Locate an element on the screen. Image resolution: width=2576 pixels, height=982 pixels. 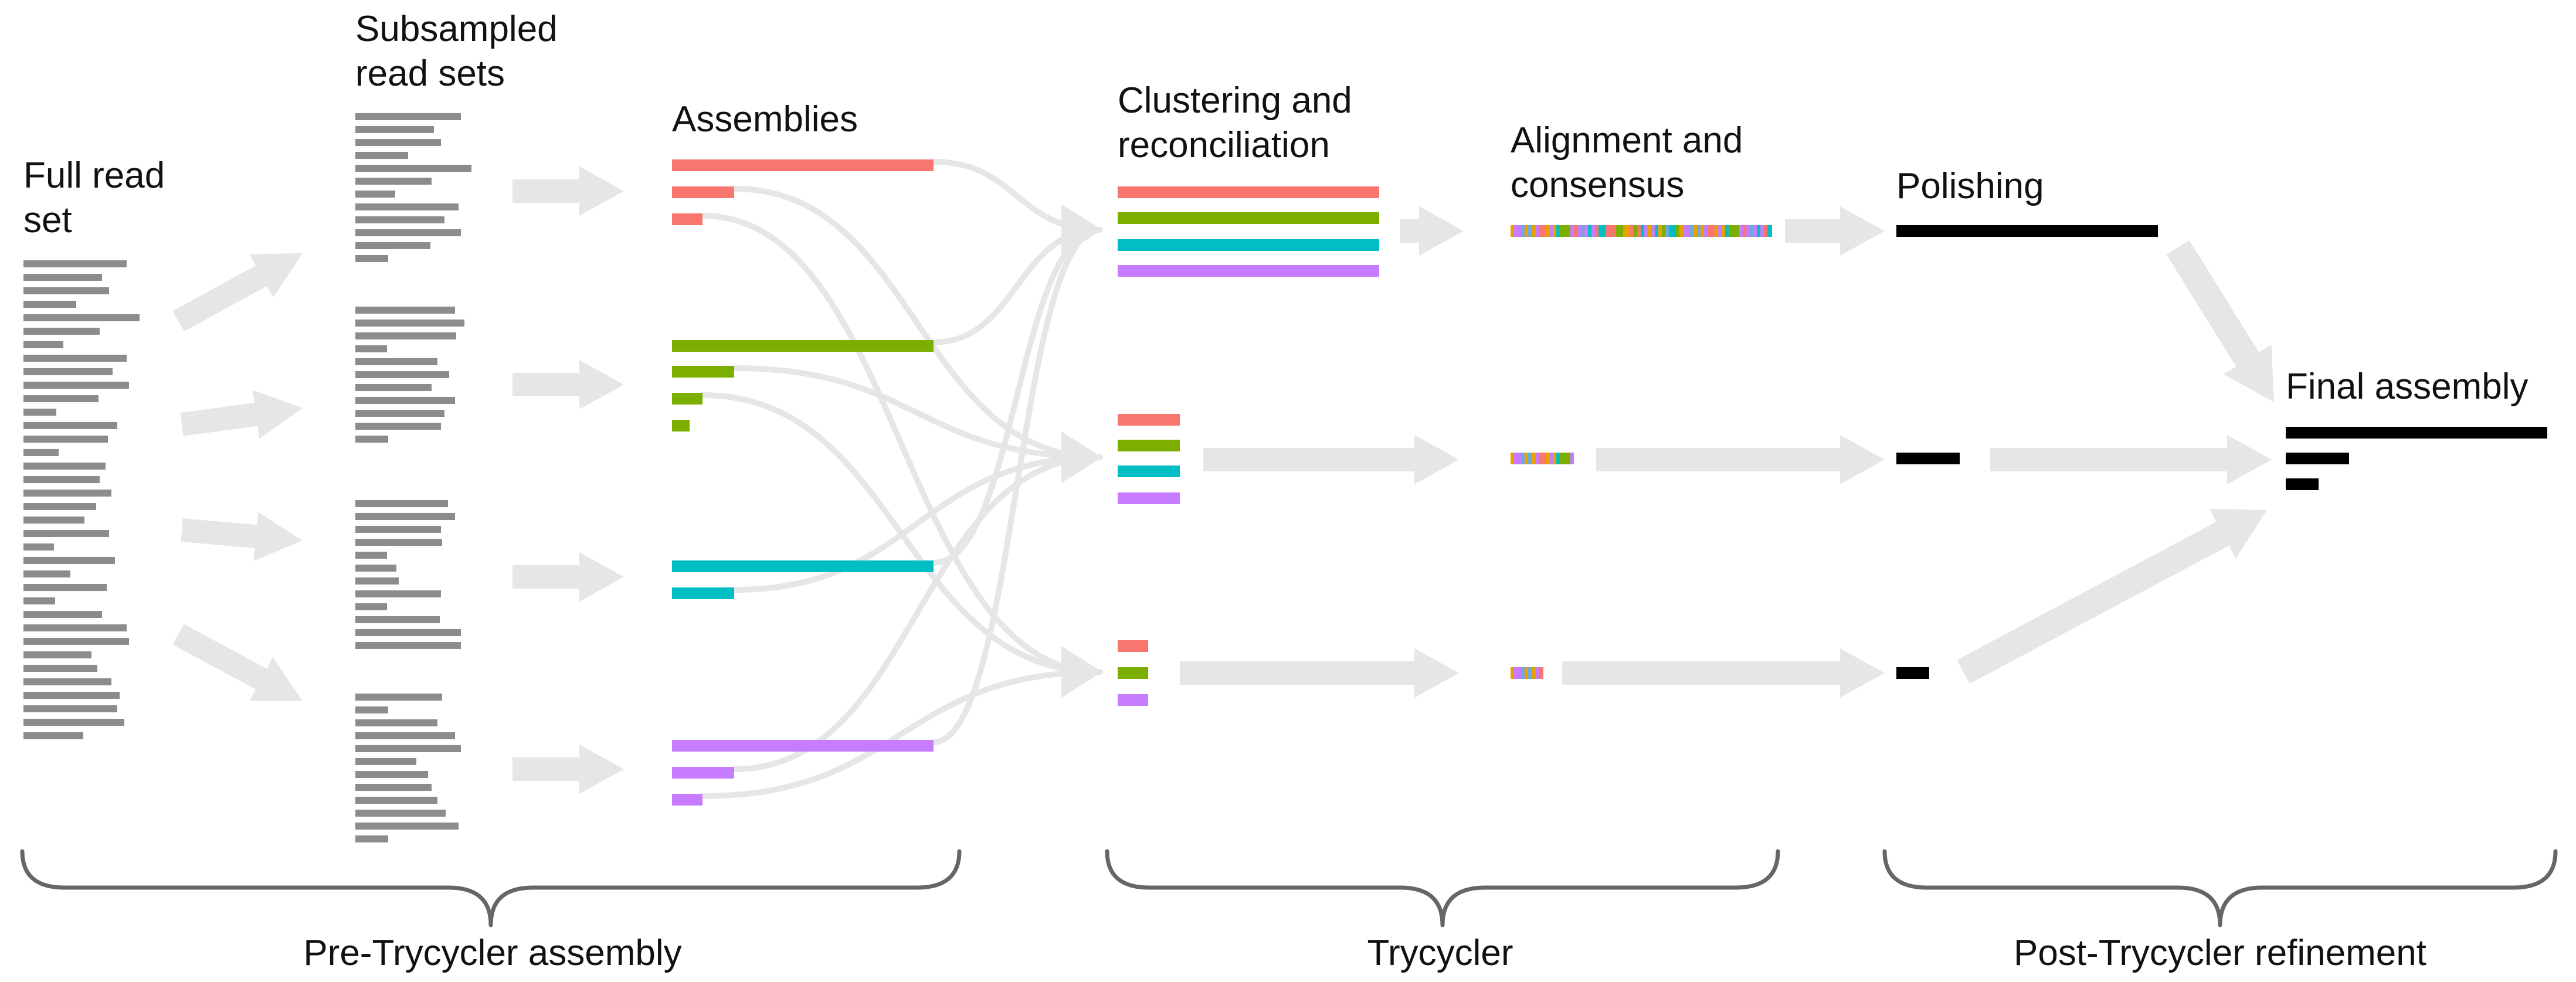
assemblies-label: Assemblies is located at coordinates (765, 119).